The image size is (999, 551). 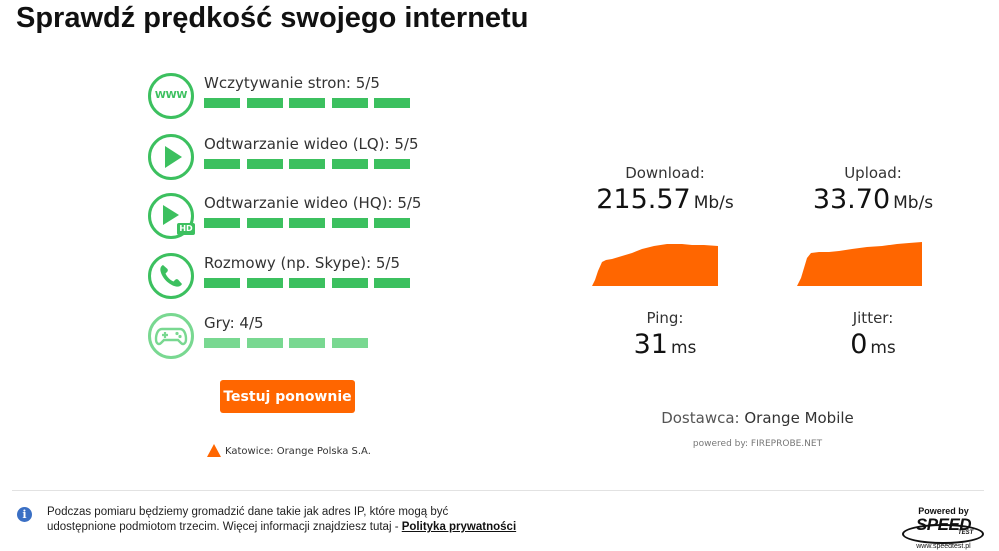 What do you see at coordinates (24, 514) in the screenshot?
I see `info-icon: i` at bounding box center [24, 514].